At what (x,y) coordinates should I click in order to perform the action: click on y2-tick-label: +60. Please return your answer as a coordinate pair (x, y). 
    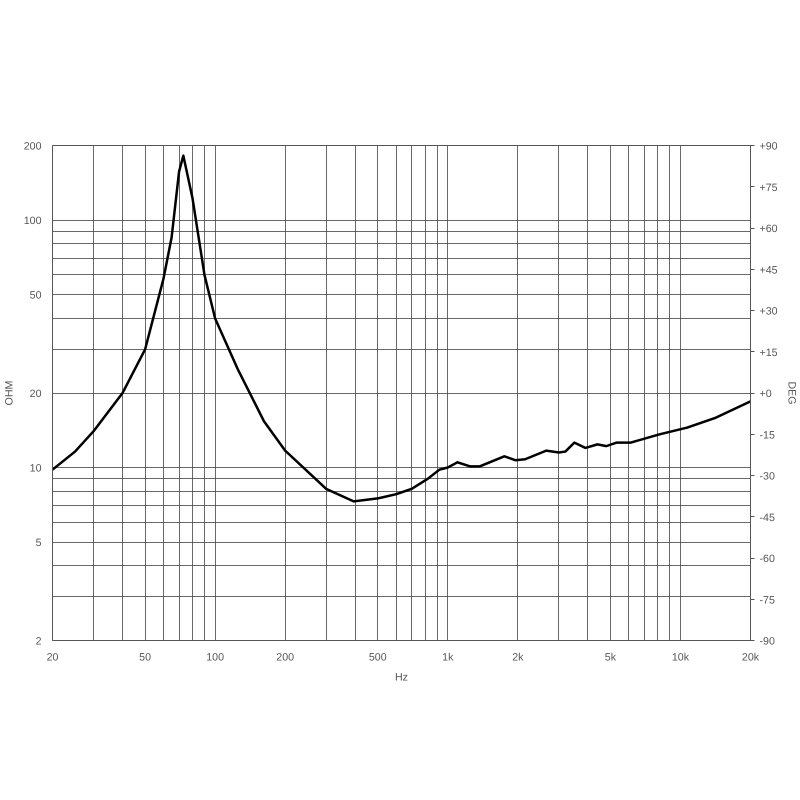
    Looking at the image, I should click on (769, 229).